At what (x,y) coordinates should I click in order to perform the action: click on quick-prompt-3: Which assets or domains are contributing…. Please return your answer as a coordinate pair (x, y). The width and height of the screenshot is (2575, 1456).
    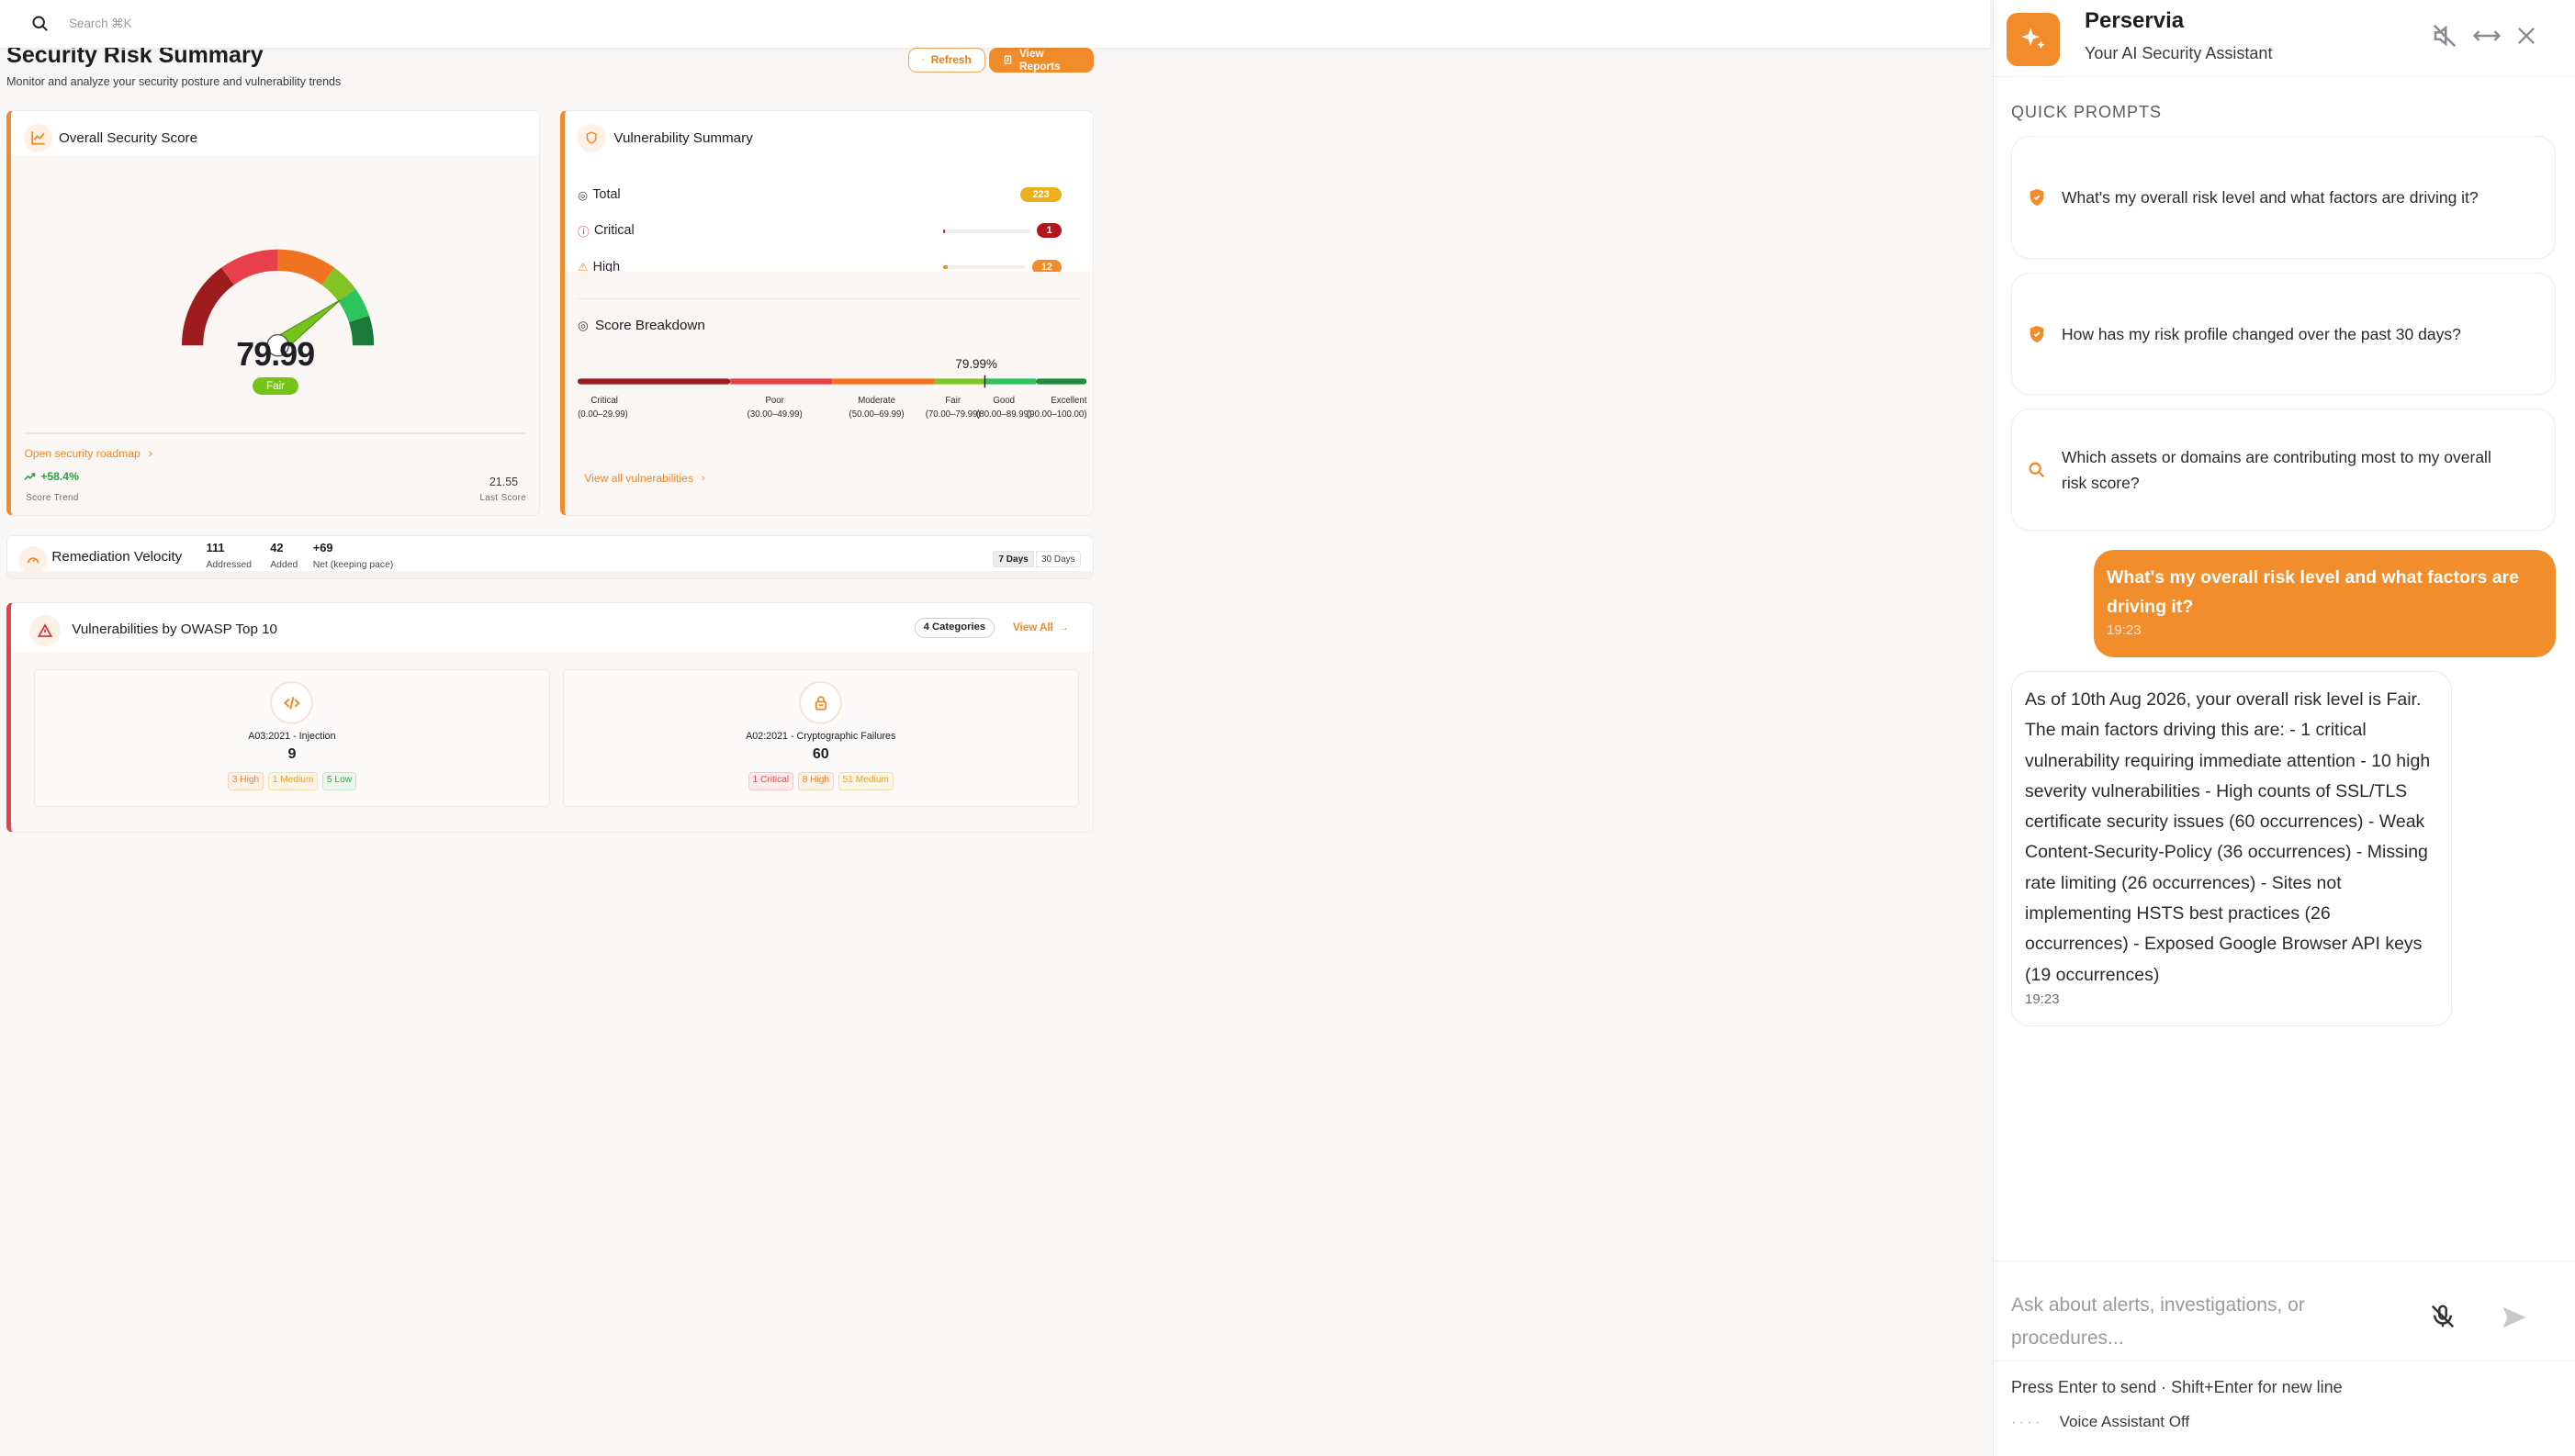
    Looking at the image, I should click on (2283, 470).